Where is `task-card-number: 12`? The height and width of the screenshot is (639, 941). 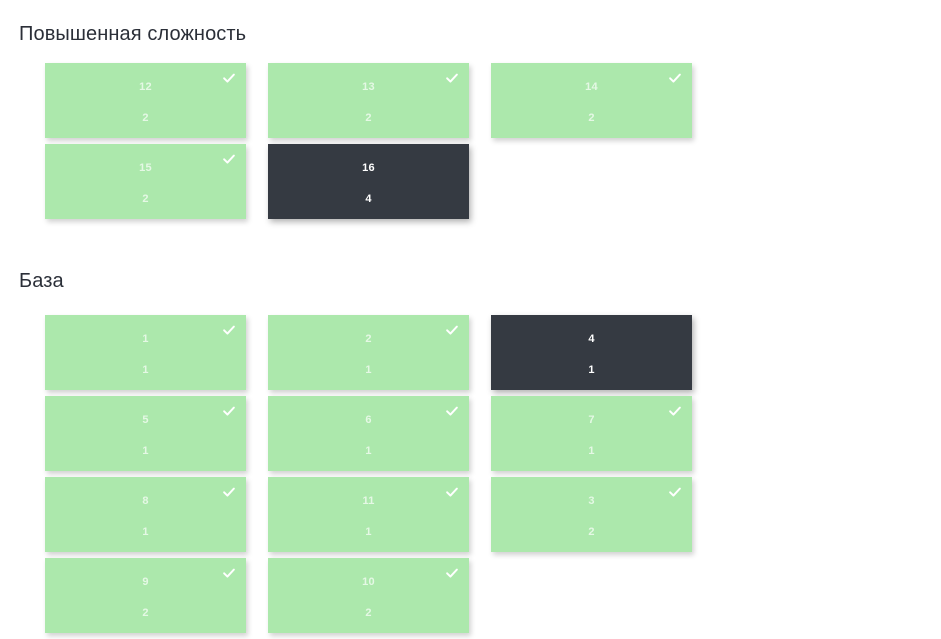
task-card-number: 12 is located at coordinates (145, 87).